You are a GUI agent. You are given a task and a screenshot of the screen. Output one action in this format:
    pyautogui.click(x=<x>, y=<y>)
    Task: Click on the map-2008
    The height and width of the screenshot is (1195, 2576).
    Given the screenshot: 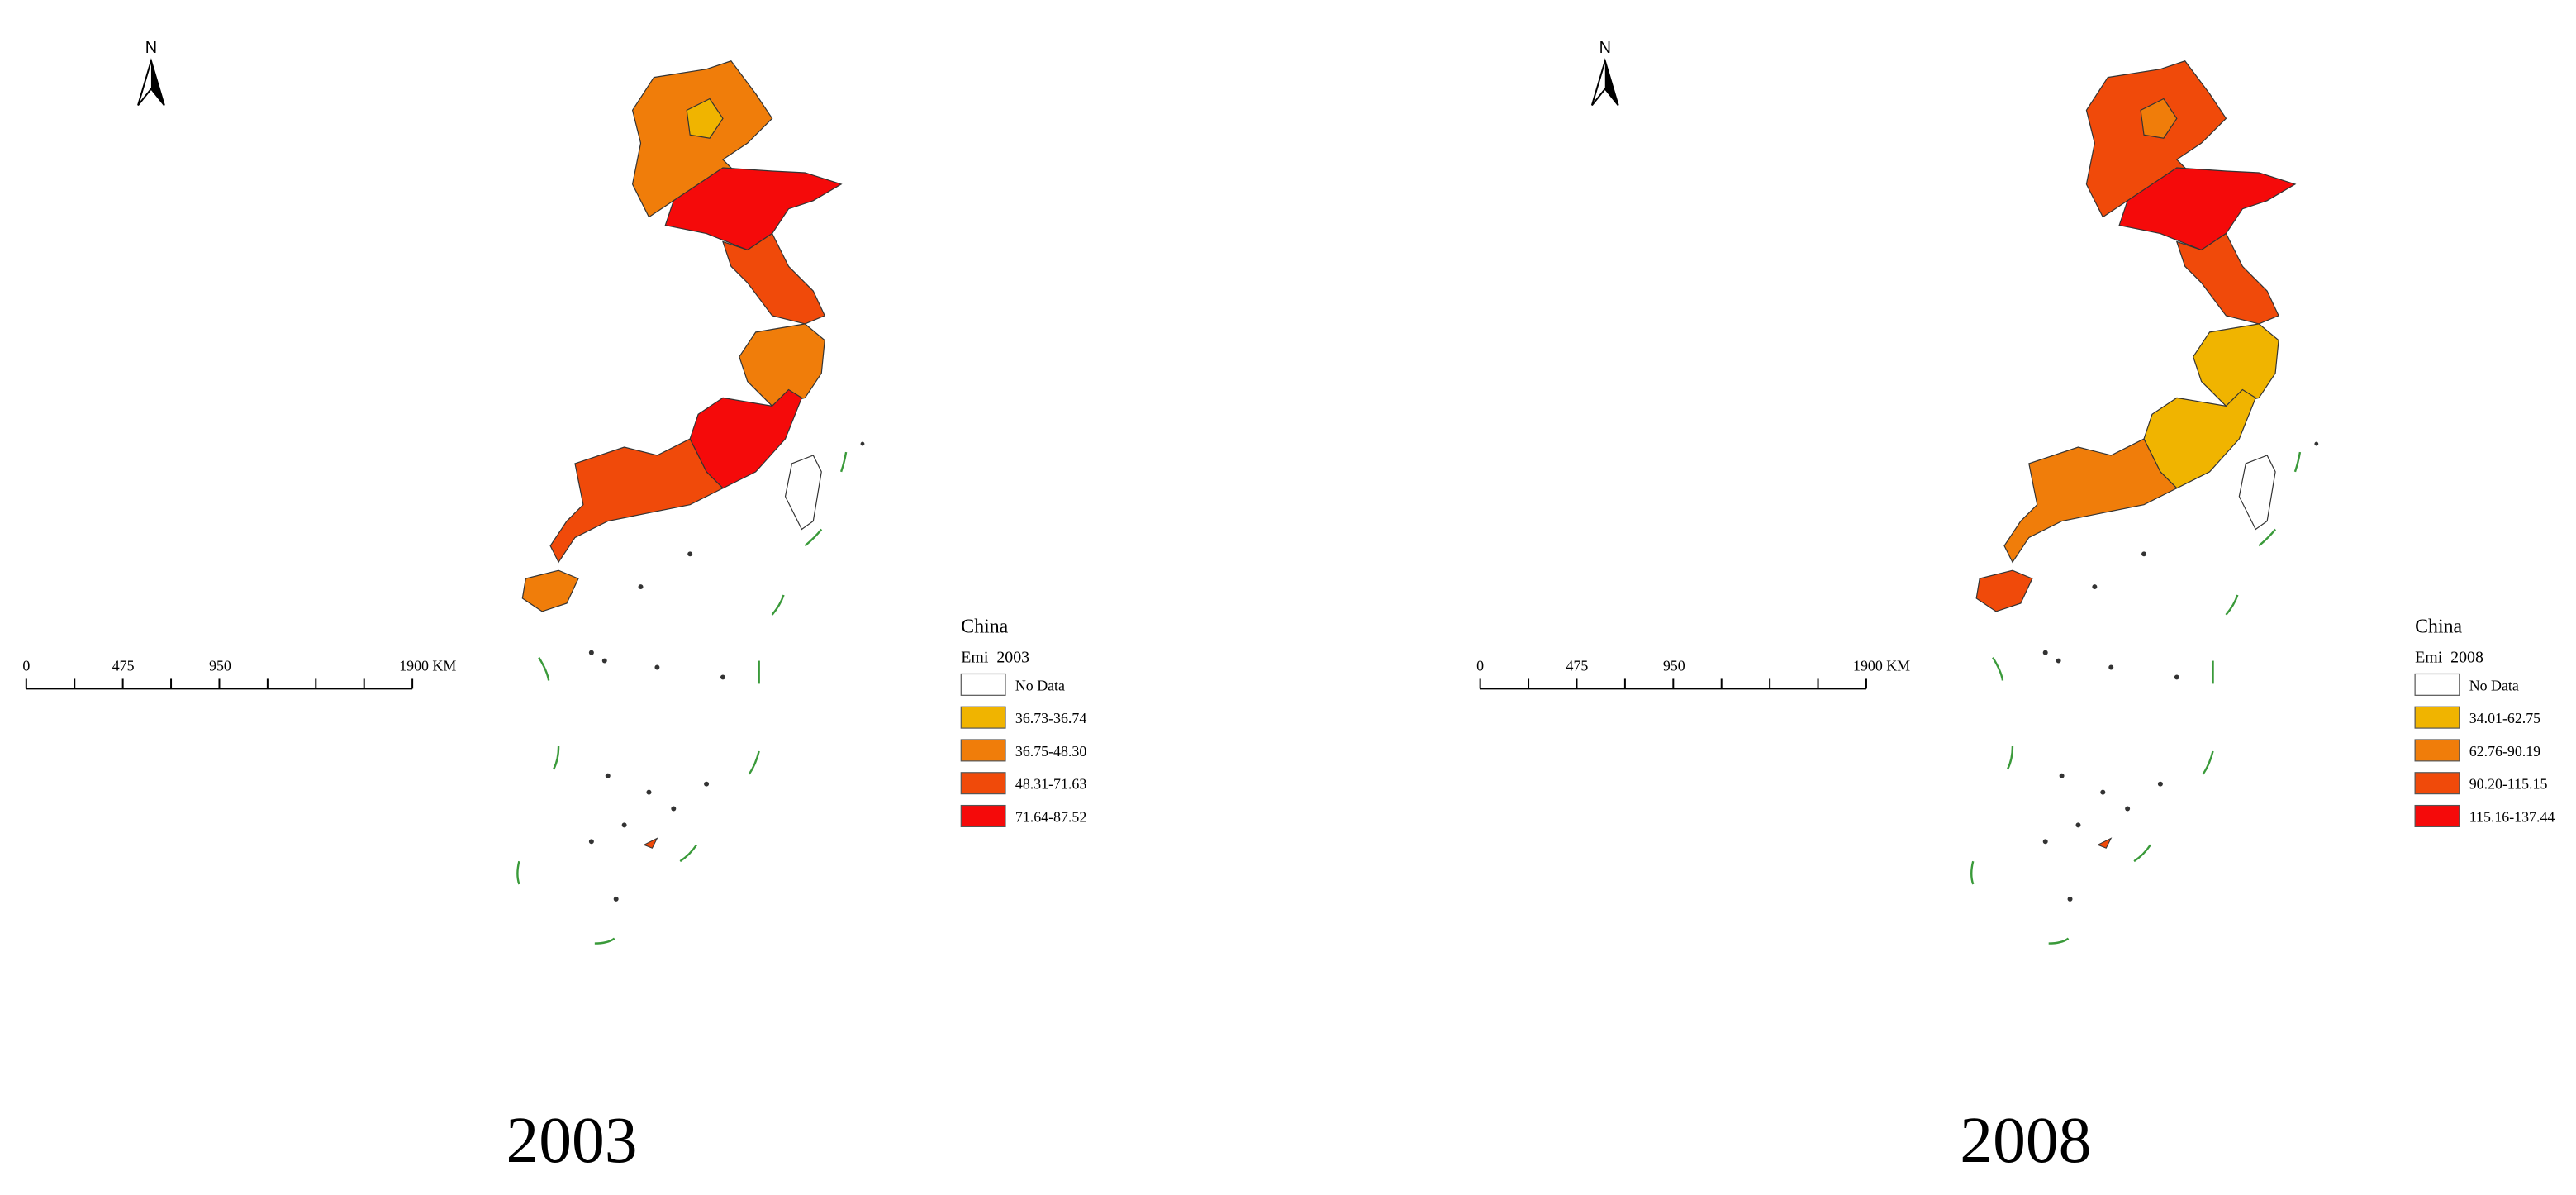 What is the action you would take?
    pyautogui.click(x=2145, y=502)
    